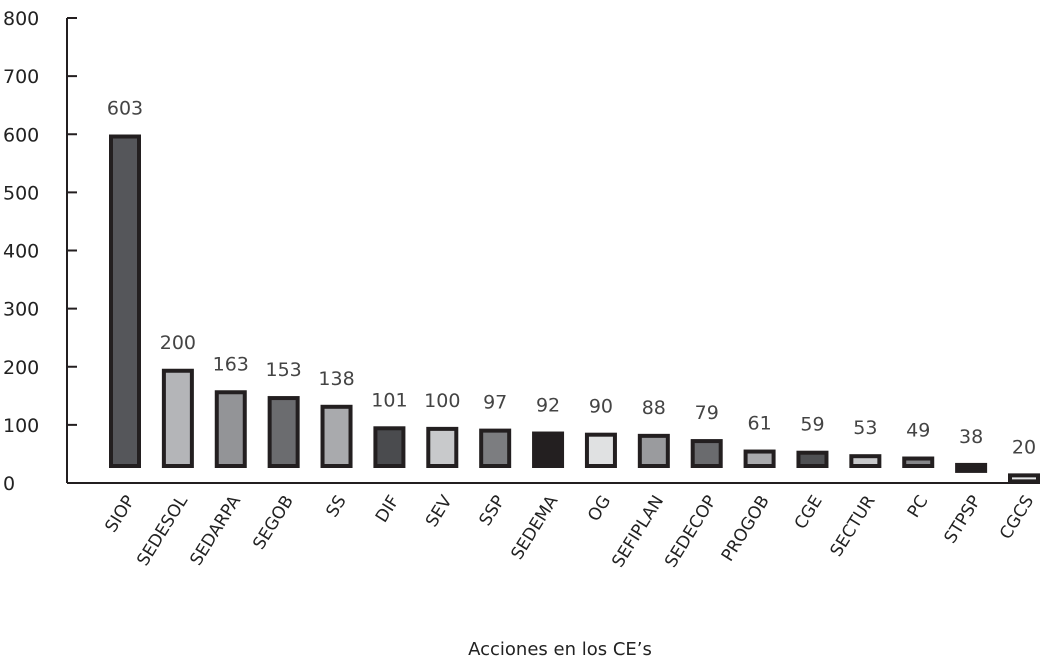  Describe the element at coordinates (653, 451) in the screenshot. I see `bar-sefiplan` at that location.